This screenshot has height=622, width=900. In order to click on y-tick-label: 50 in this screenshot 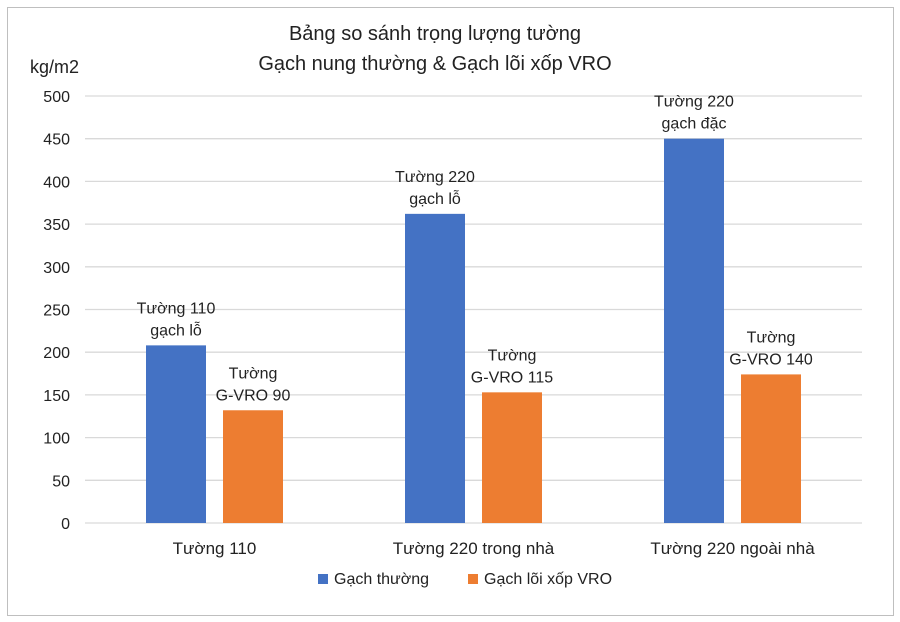, I will do `click(61, 481)`.